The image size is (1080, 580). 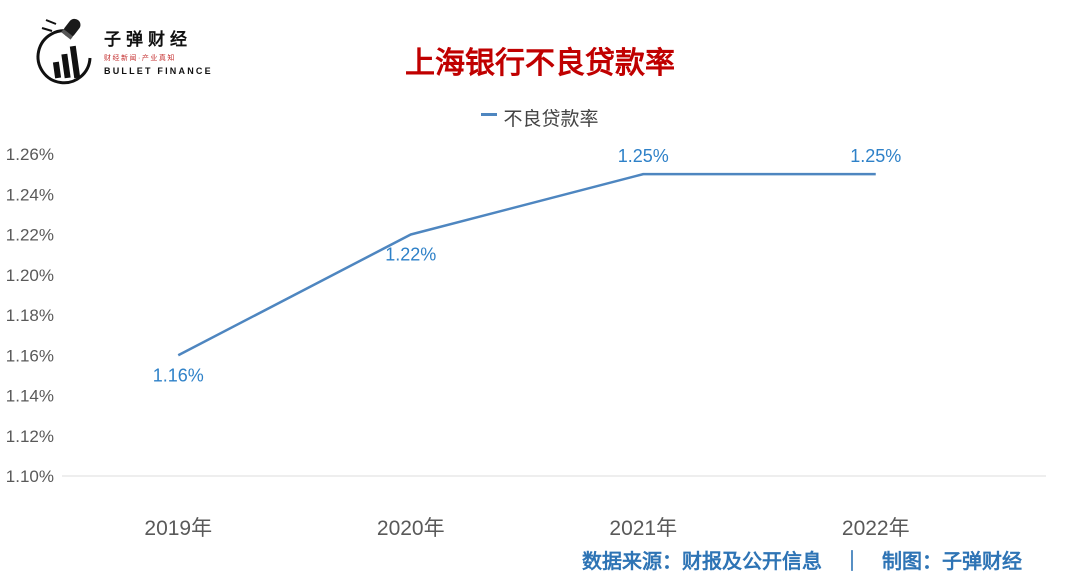 I want to click on data-source: 数据来源：财报及公开信息 ｜ 制图：子弹财经, so click(x=802, y=562).